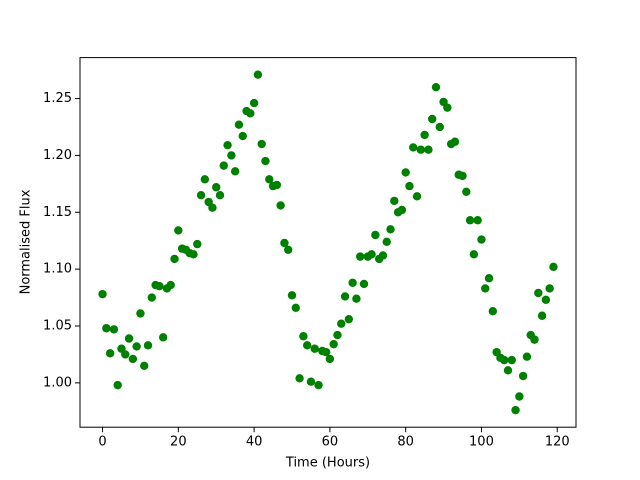 This screenshot has height=480, width=640. Describe the element at coordinates (481, 442) in the screenshot. I see `x-tick-label: 100` at that location.